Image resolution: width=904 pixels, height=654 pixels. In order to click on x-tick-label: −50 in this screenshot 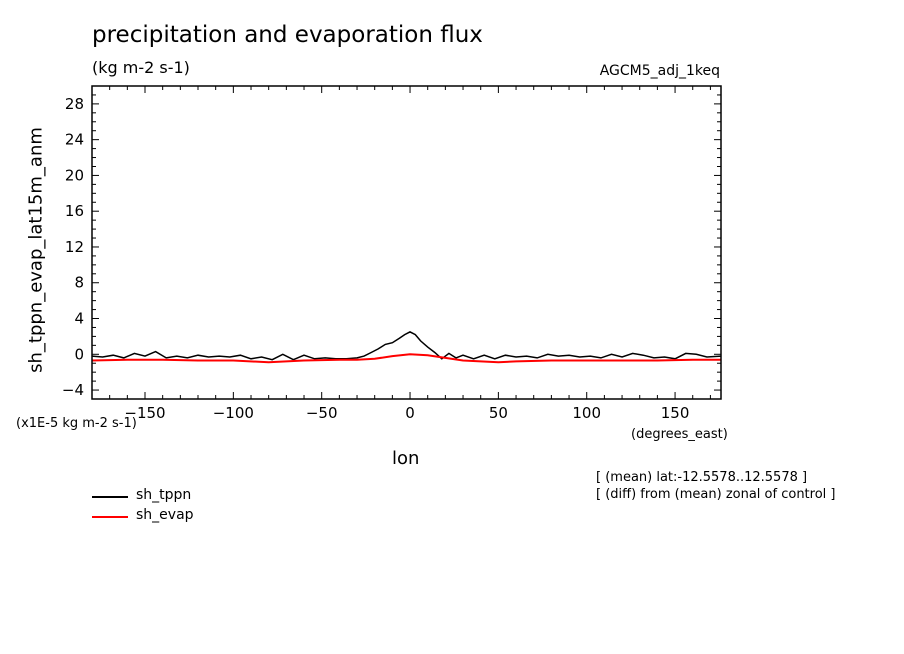, I will do `click(322, 413)`.